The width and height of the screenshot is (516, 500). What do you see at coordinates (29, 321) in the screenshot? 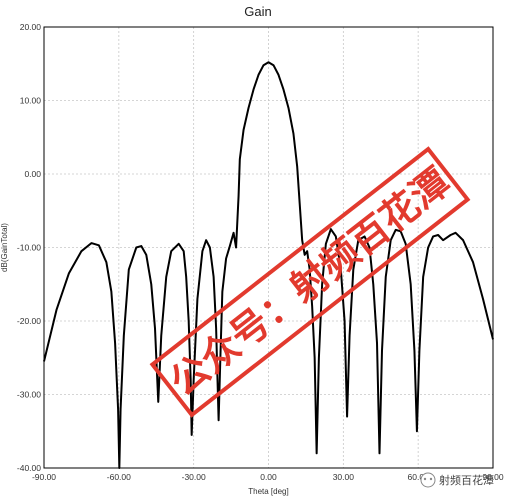
I see `y-tick-label: -20.00` at bounding box center [29, 321].